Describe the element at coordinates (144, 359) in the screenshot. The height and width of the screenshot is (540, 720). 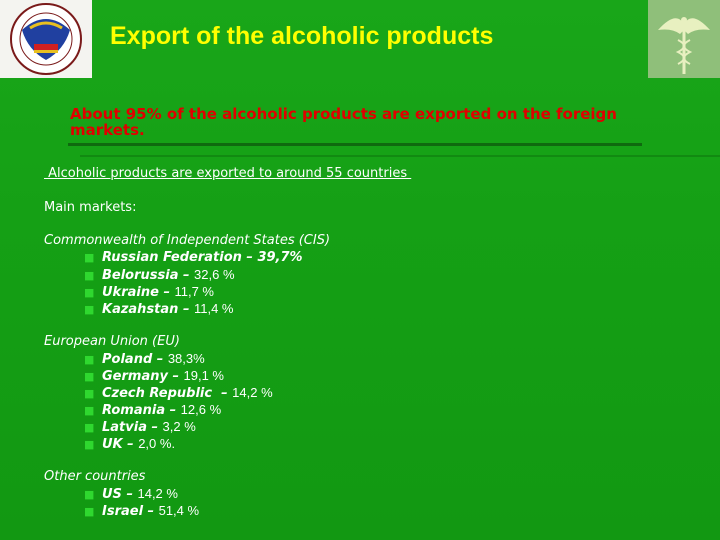
I see `list-item: ■ Poland – 38,3%` at that location.